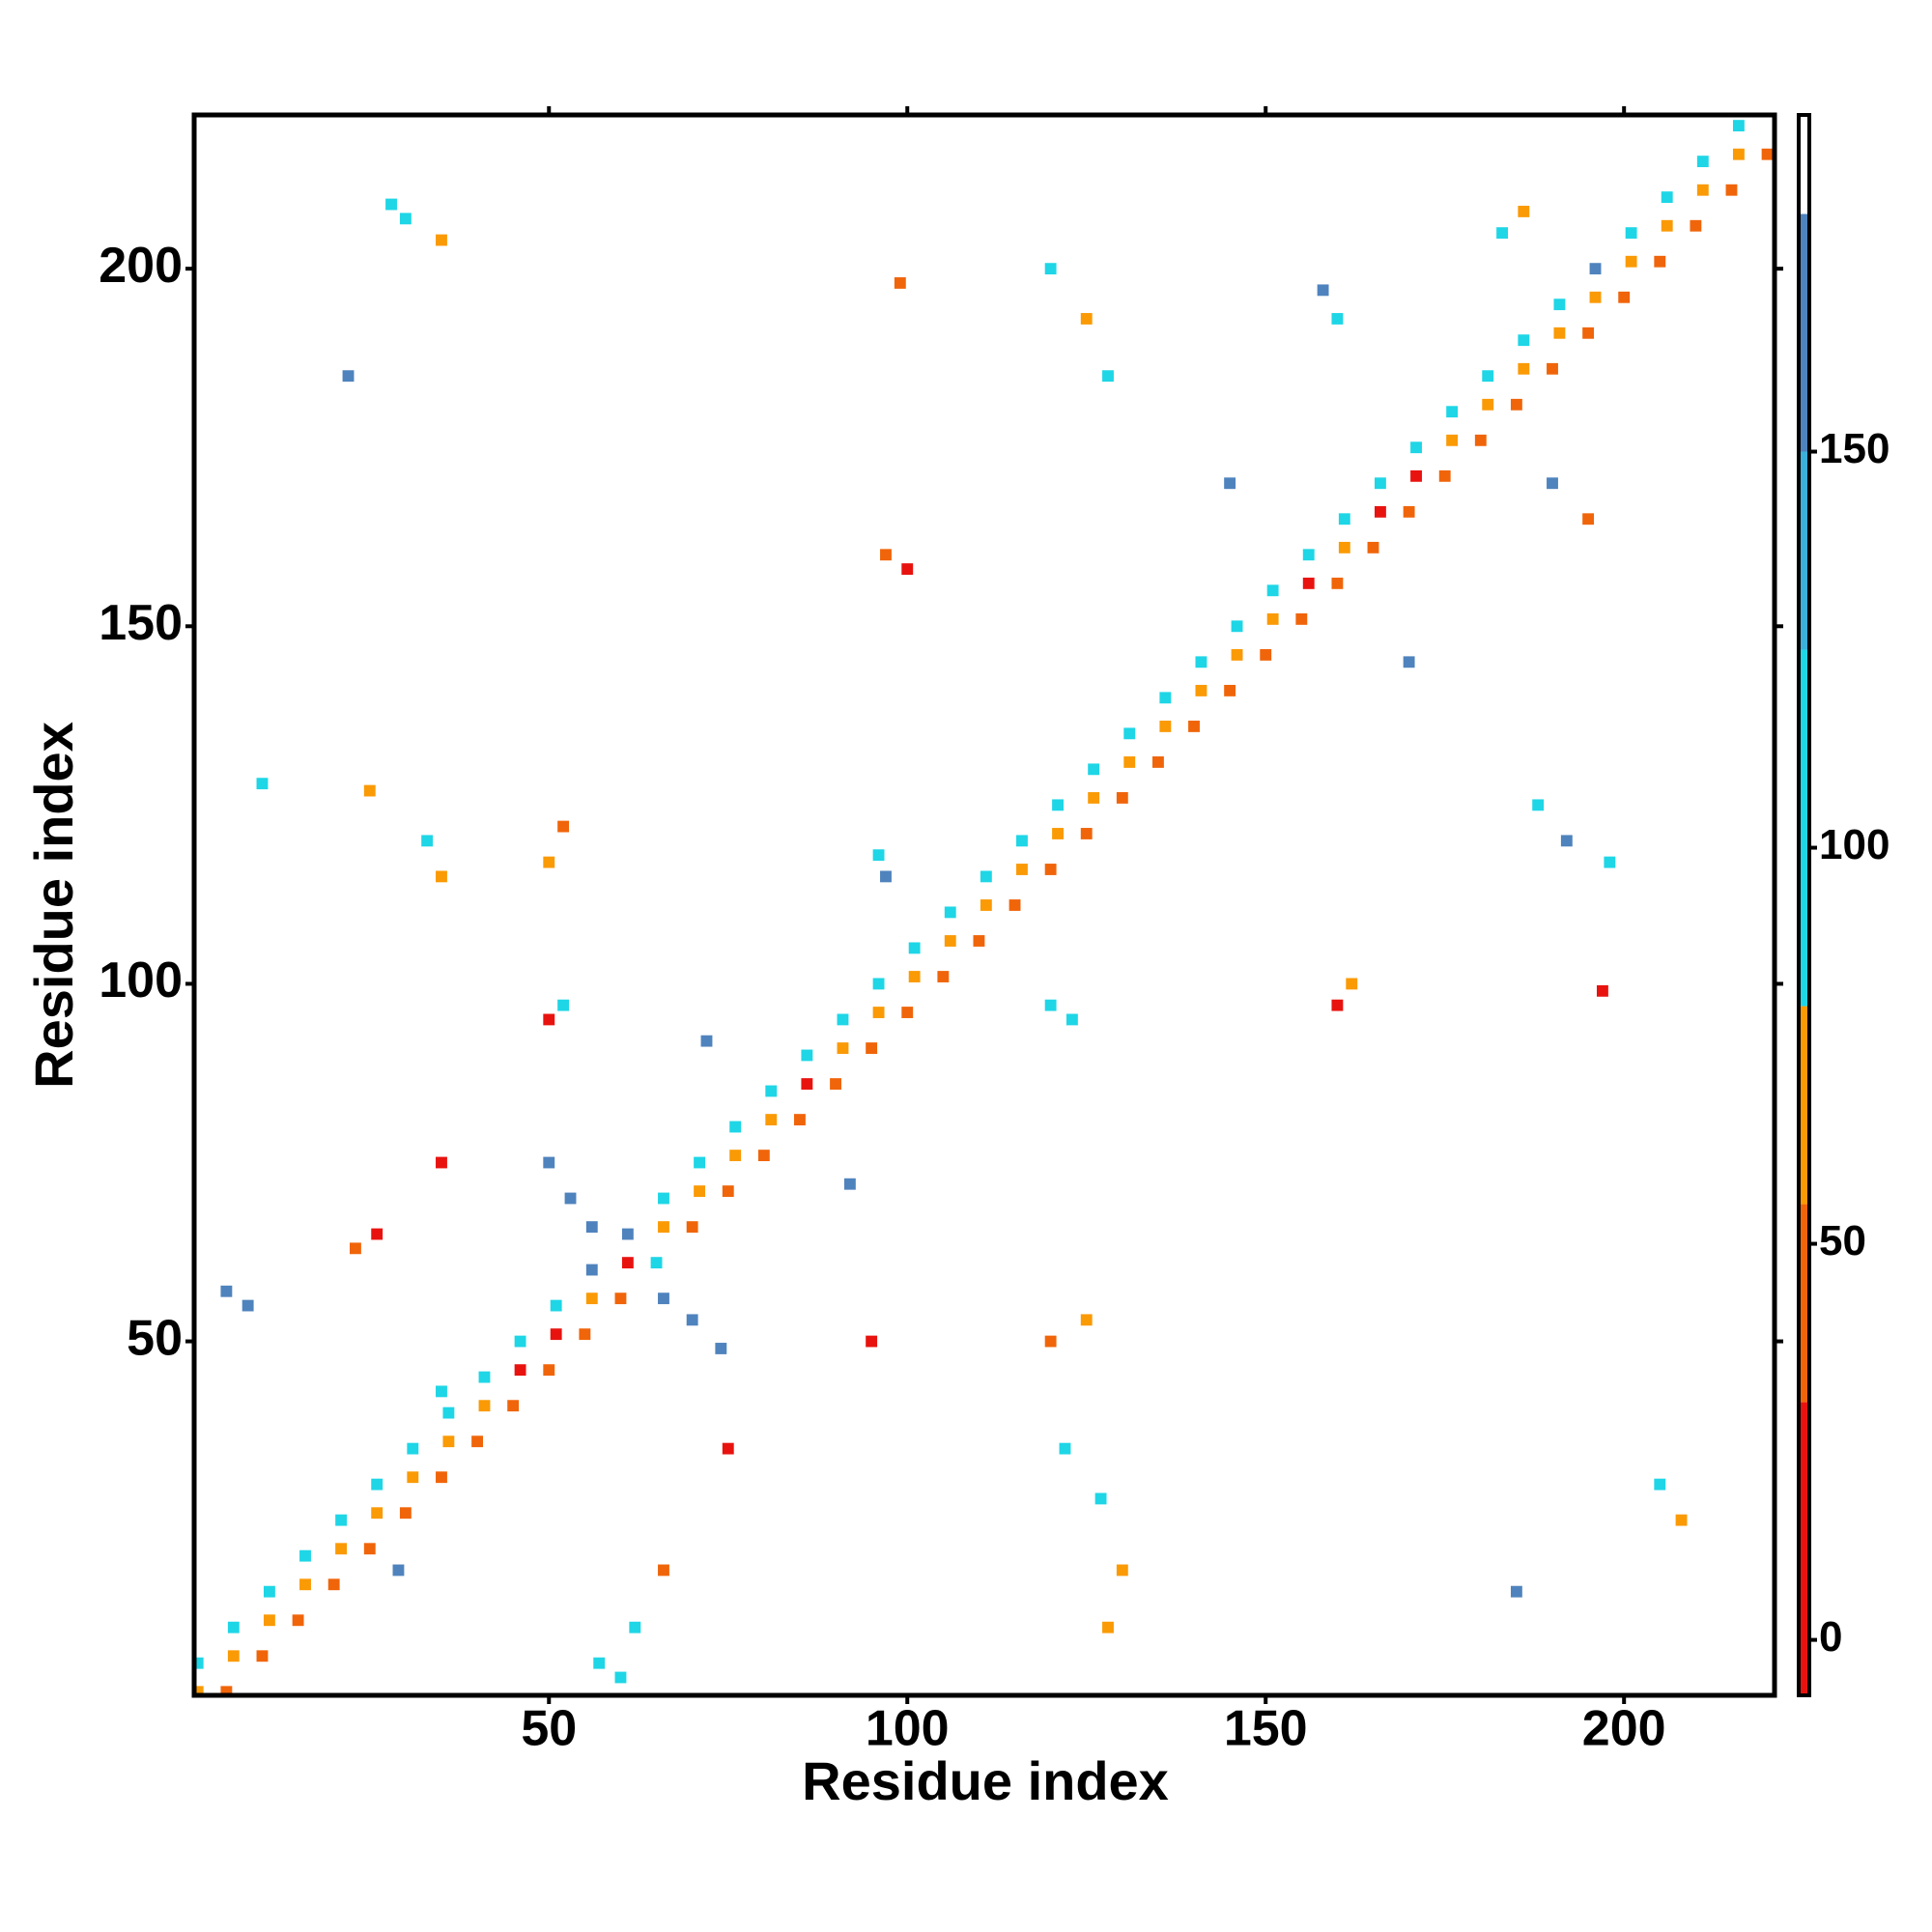 The image size is (1932, 1932). I want to click on y-tick-label: 50, so click(155, 1338).